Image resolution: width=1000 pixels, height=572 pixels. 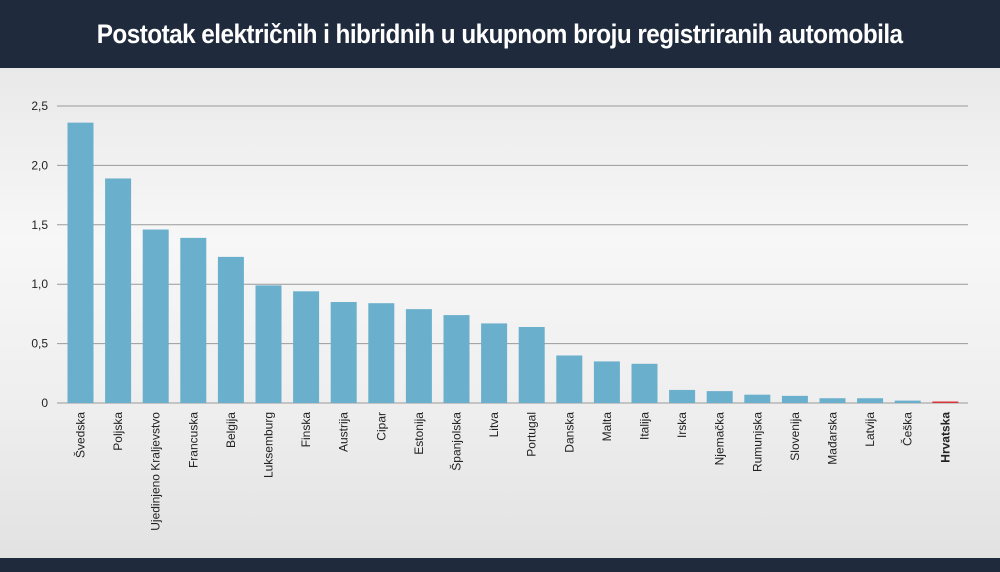 What do you see at coordinates (39, 225) in the screenshot?
I see `y-tick-label: 1,5` at bounding box center [39, 225].